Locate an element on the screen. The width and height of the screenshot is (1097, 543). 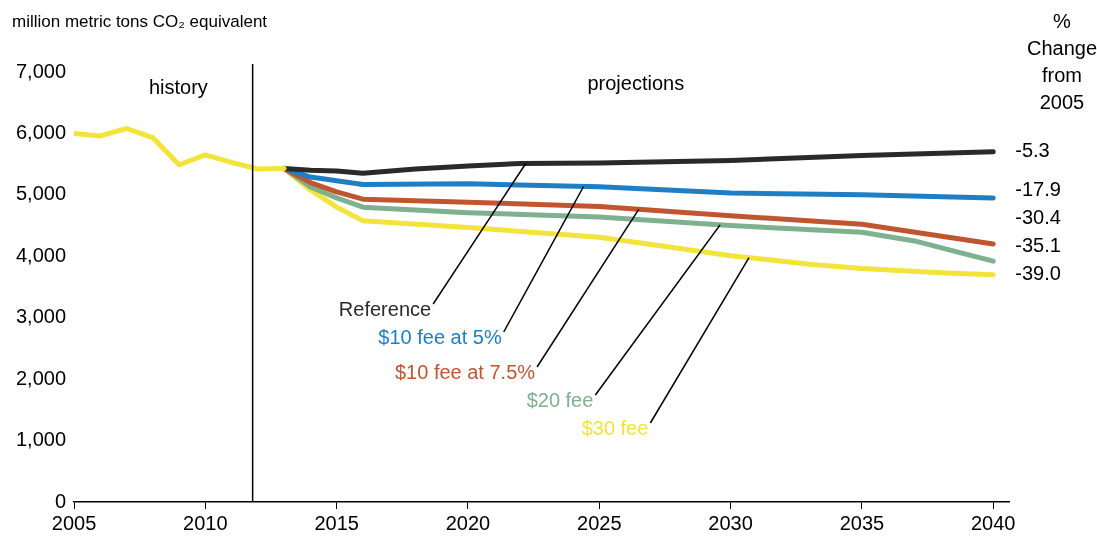
x-tick-label: 2035 is located at coordinates (862, 522).